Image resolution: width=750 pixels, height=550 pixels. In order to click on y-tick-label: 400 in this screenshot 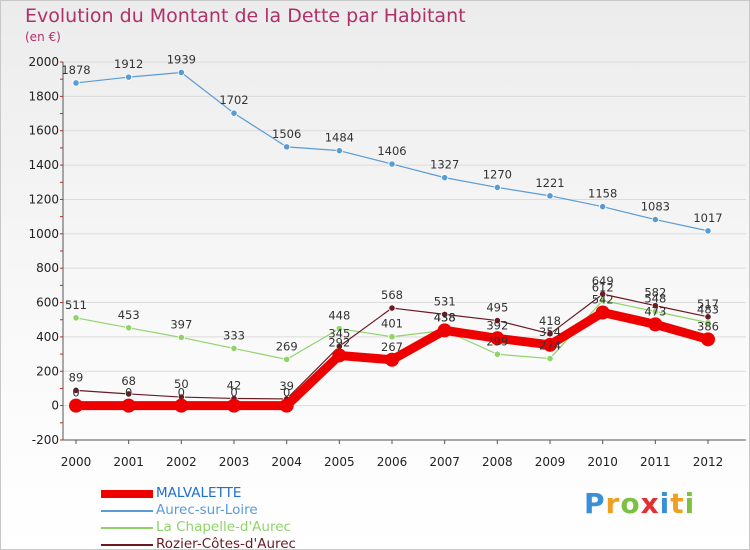, I will do `click(47, 337)`.